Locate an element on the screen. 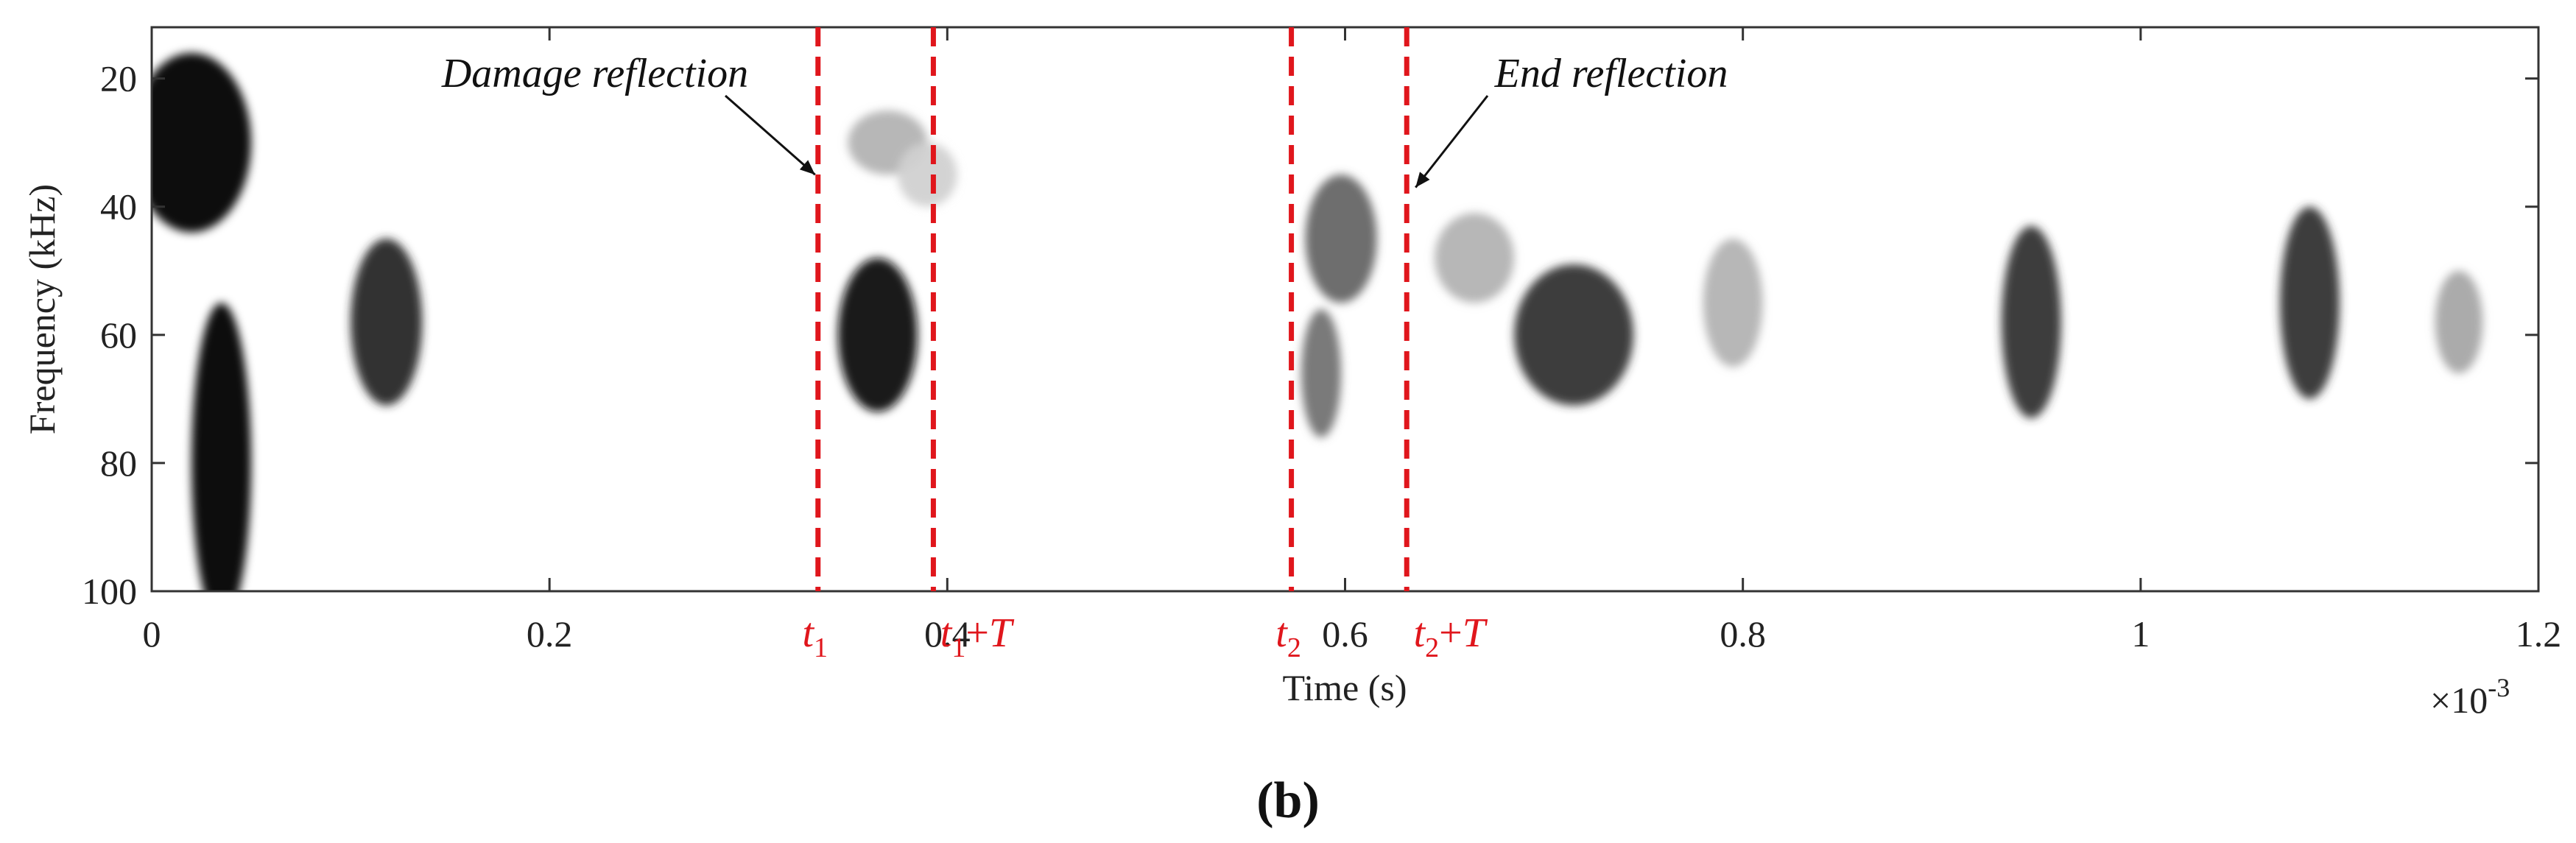  figure-caption: (b) is located at coordinates (1288, 800).